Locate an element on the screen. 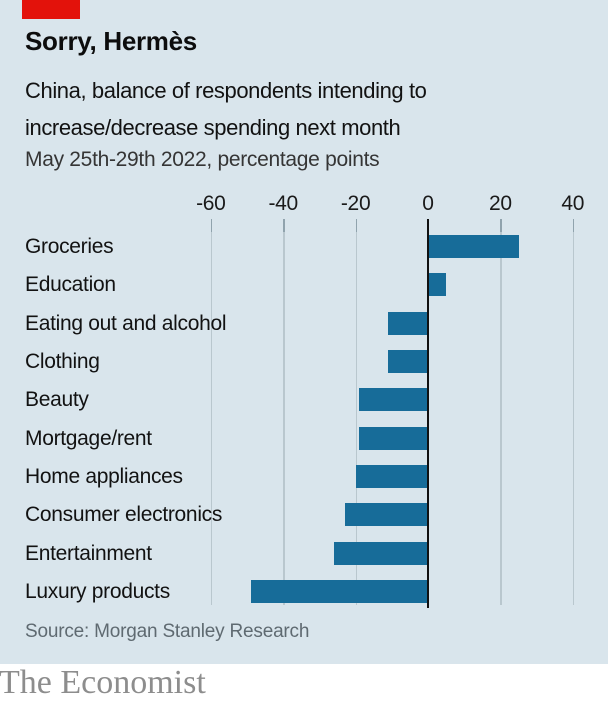 Image resolution: width=608 pixels, height=701 pixels. chart-period-label: May 25th-29th 2022, percentage points is located at coordinates (202, 159).